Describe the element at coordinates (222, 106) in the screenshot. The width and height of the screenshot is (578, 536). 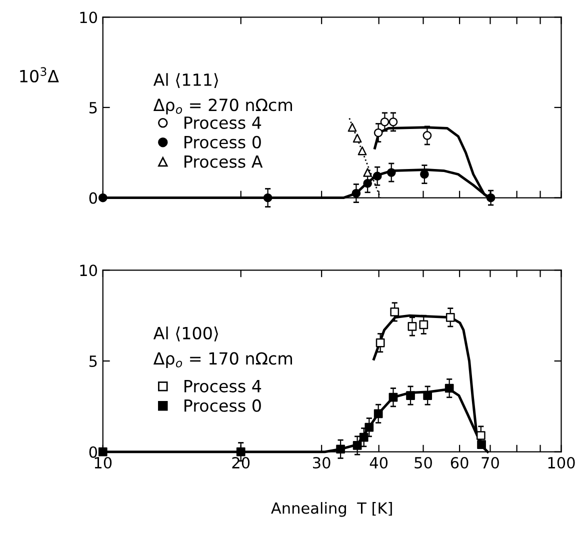
I see `annotation: Δρ$_{o}$ = 270 nΩcm` at that location.